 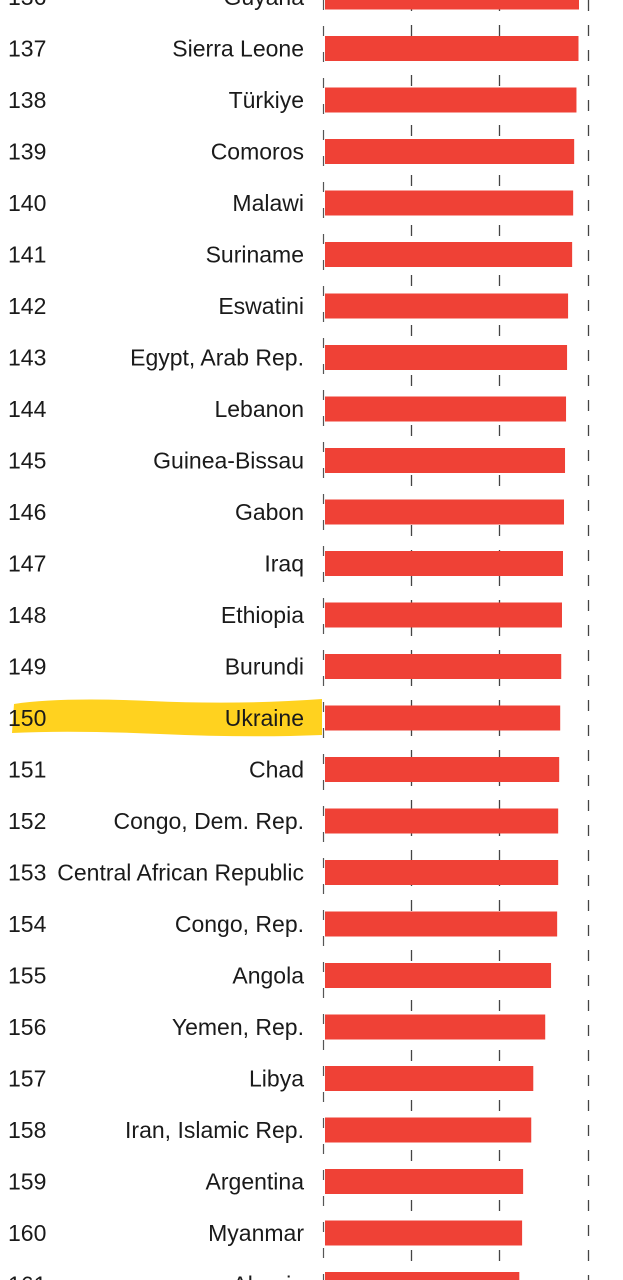 What do you see at coordinates (27, 5) in the screenshot?
I see `rank-label: 136` at bounding box center [27, 5].